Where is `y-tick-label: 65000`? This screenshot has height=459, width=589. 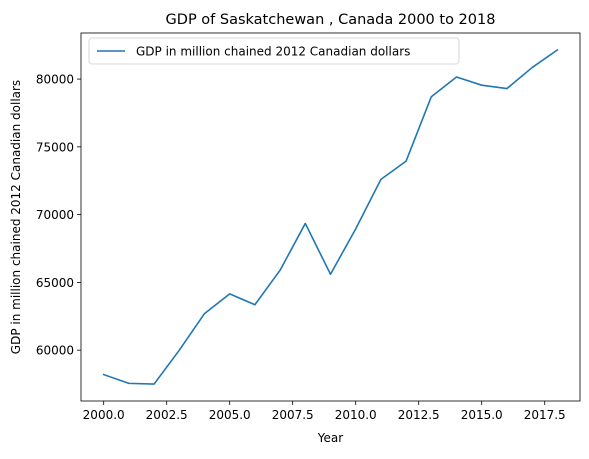
y-tick-label: 65000 is located at coordinates (55, 283).